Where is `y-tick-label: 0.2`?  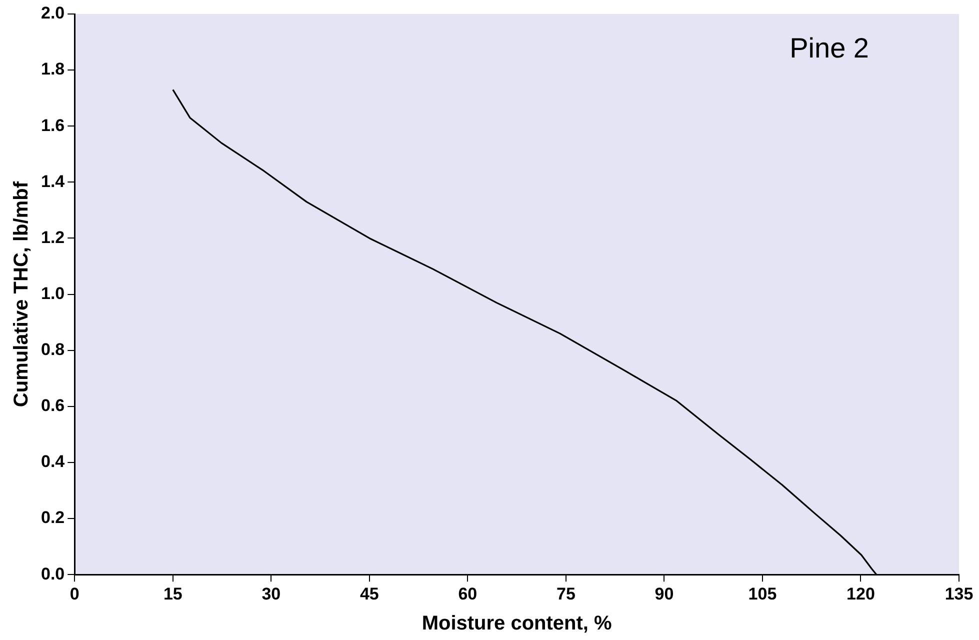
y-tick-label: 0.2 is located at coordinates (52, 518).